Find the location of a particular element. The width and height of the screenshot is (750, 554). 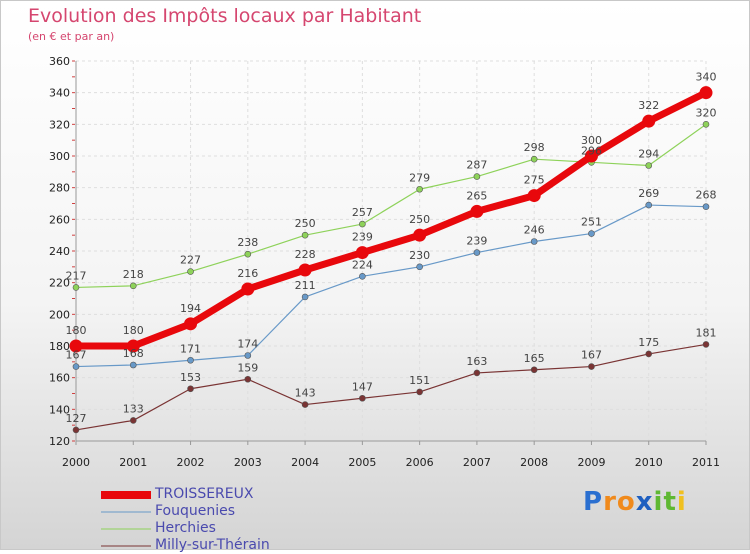

data-label-fouquenies: 239 is located at coordinates (476, 241).